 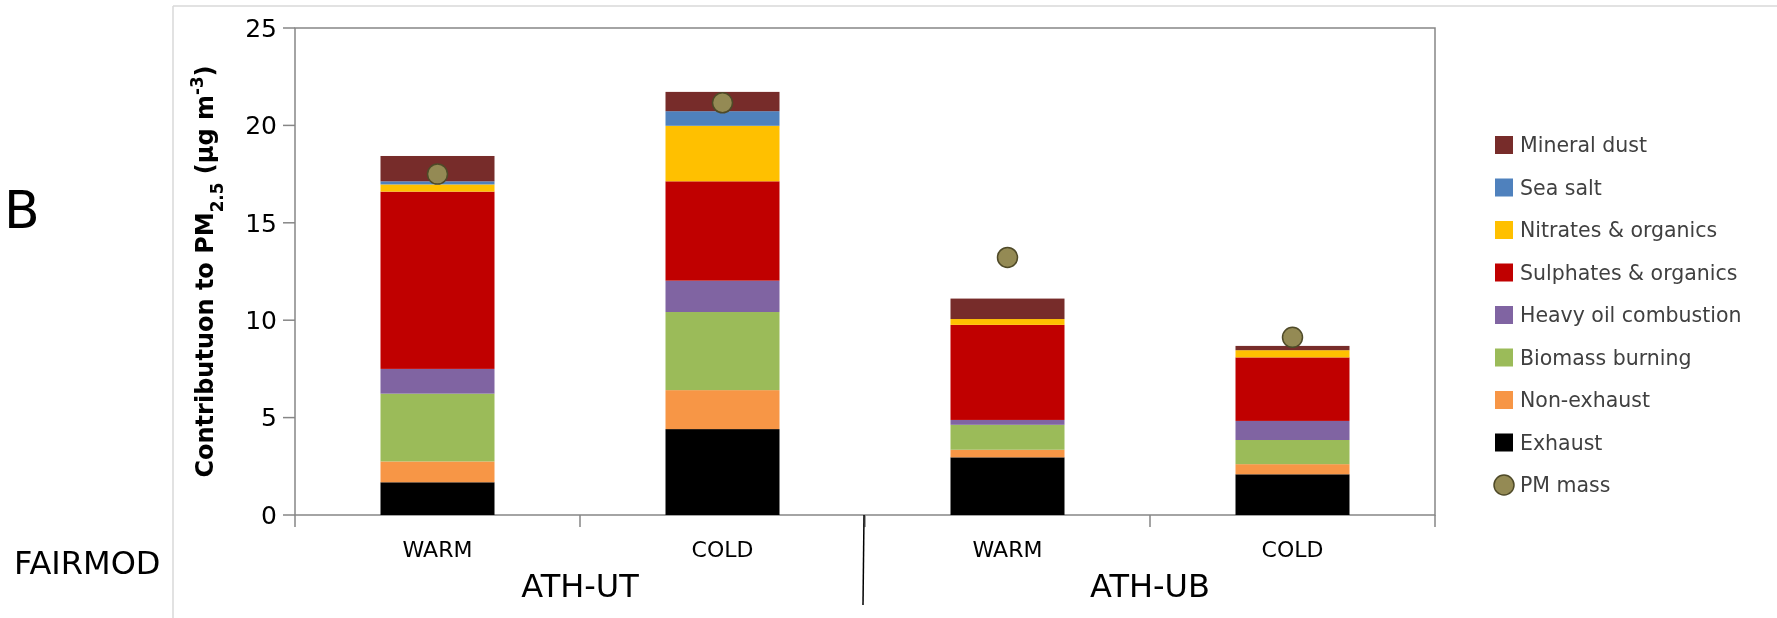 I want to click on y-tick-label: 15, so click(x=261, y=223).